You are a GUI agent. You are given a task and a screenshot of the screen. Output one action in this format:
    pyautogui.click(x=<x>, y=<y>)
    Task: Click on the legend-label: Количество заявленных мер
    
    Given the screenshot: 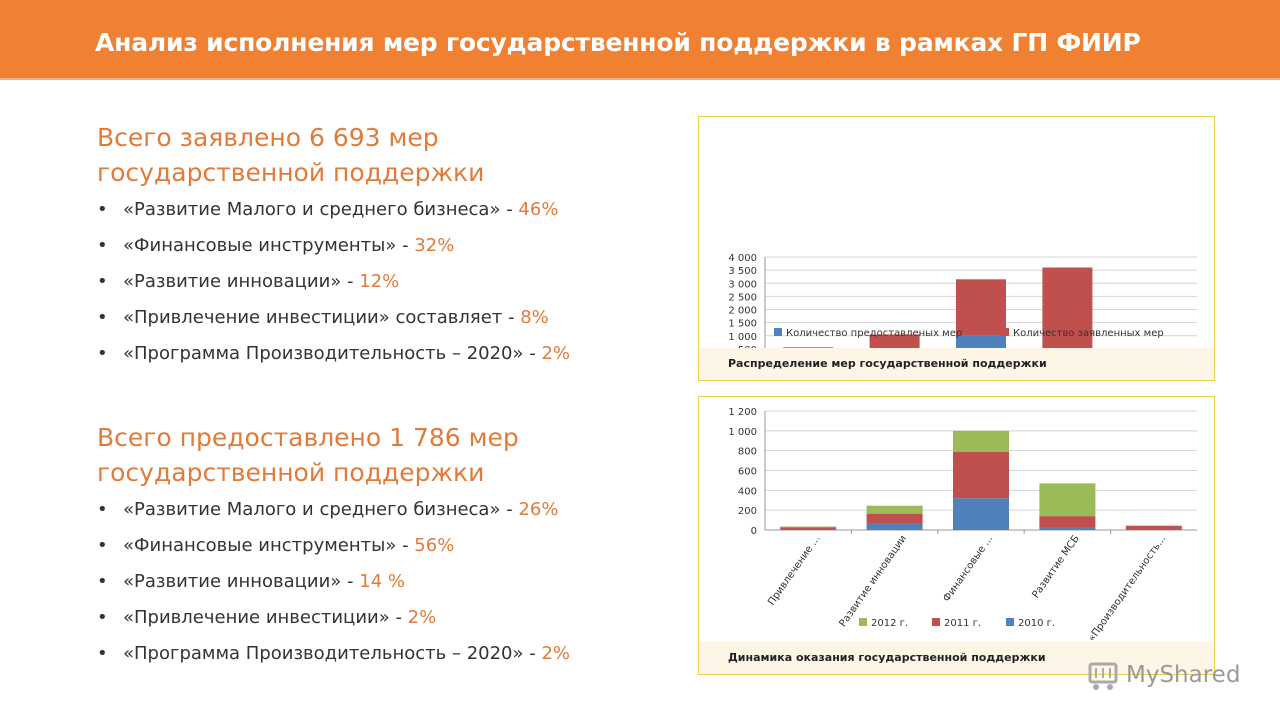 What is the action you would take?
    pyautogui.click(x=1088, y=333)
    